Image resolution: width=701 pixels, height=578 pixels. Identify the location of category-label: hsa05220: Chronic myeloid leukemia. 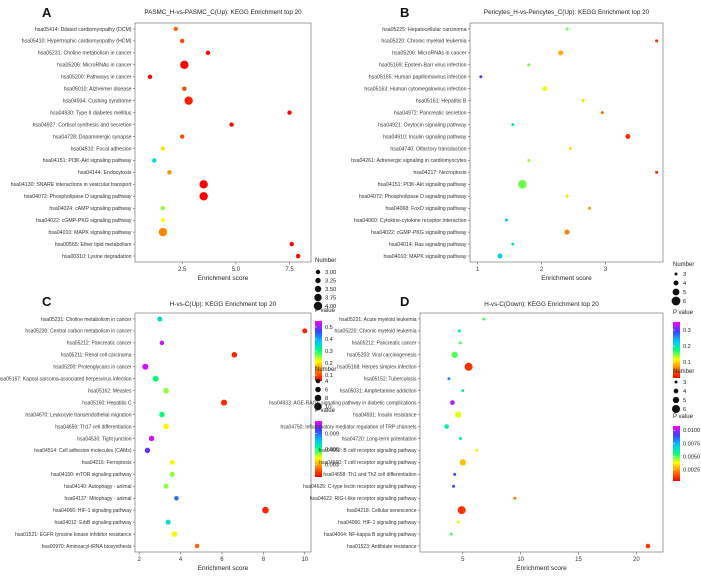
(423, 42).